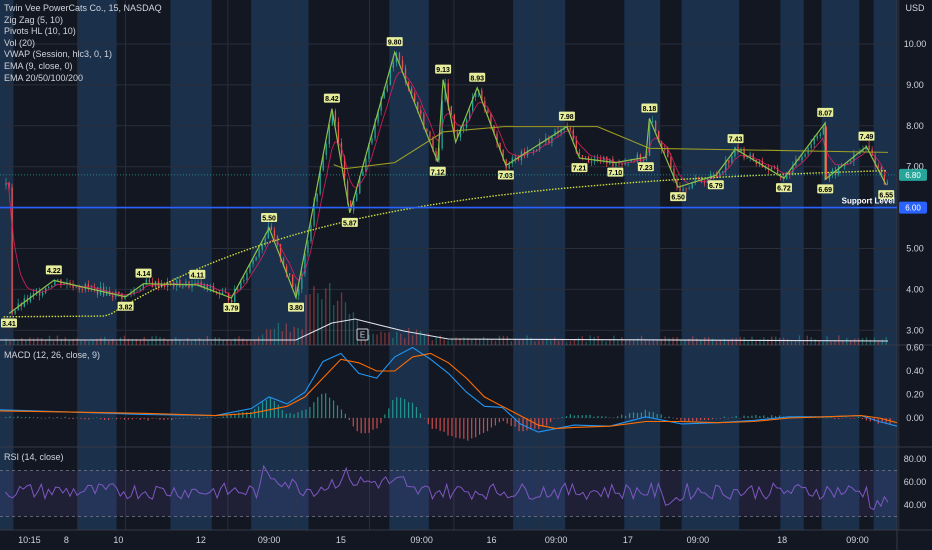  What do you see at coordinates (34, 19) in the screenshot?
I see `legend-item-zigzag: Zig Zag (5, 10)` at bounding box center [34, 19].